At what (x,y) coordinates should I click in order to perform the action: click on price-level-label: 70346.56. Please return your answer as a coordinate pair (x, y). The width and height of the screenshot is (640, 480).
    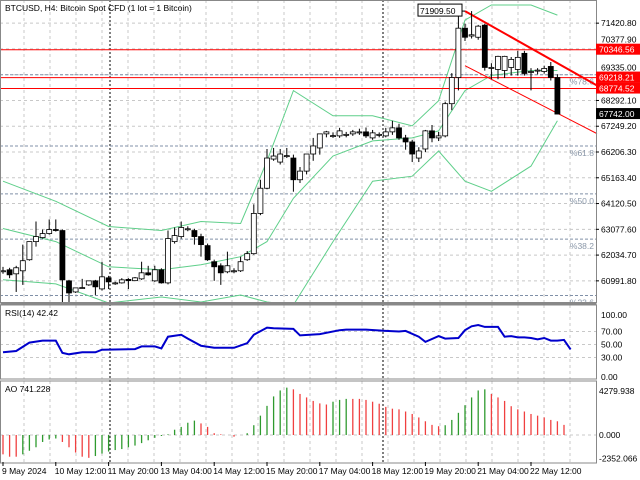
    Looking at the image, I should click on (617, 50).